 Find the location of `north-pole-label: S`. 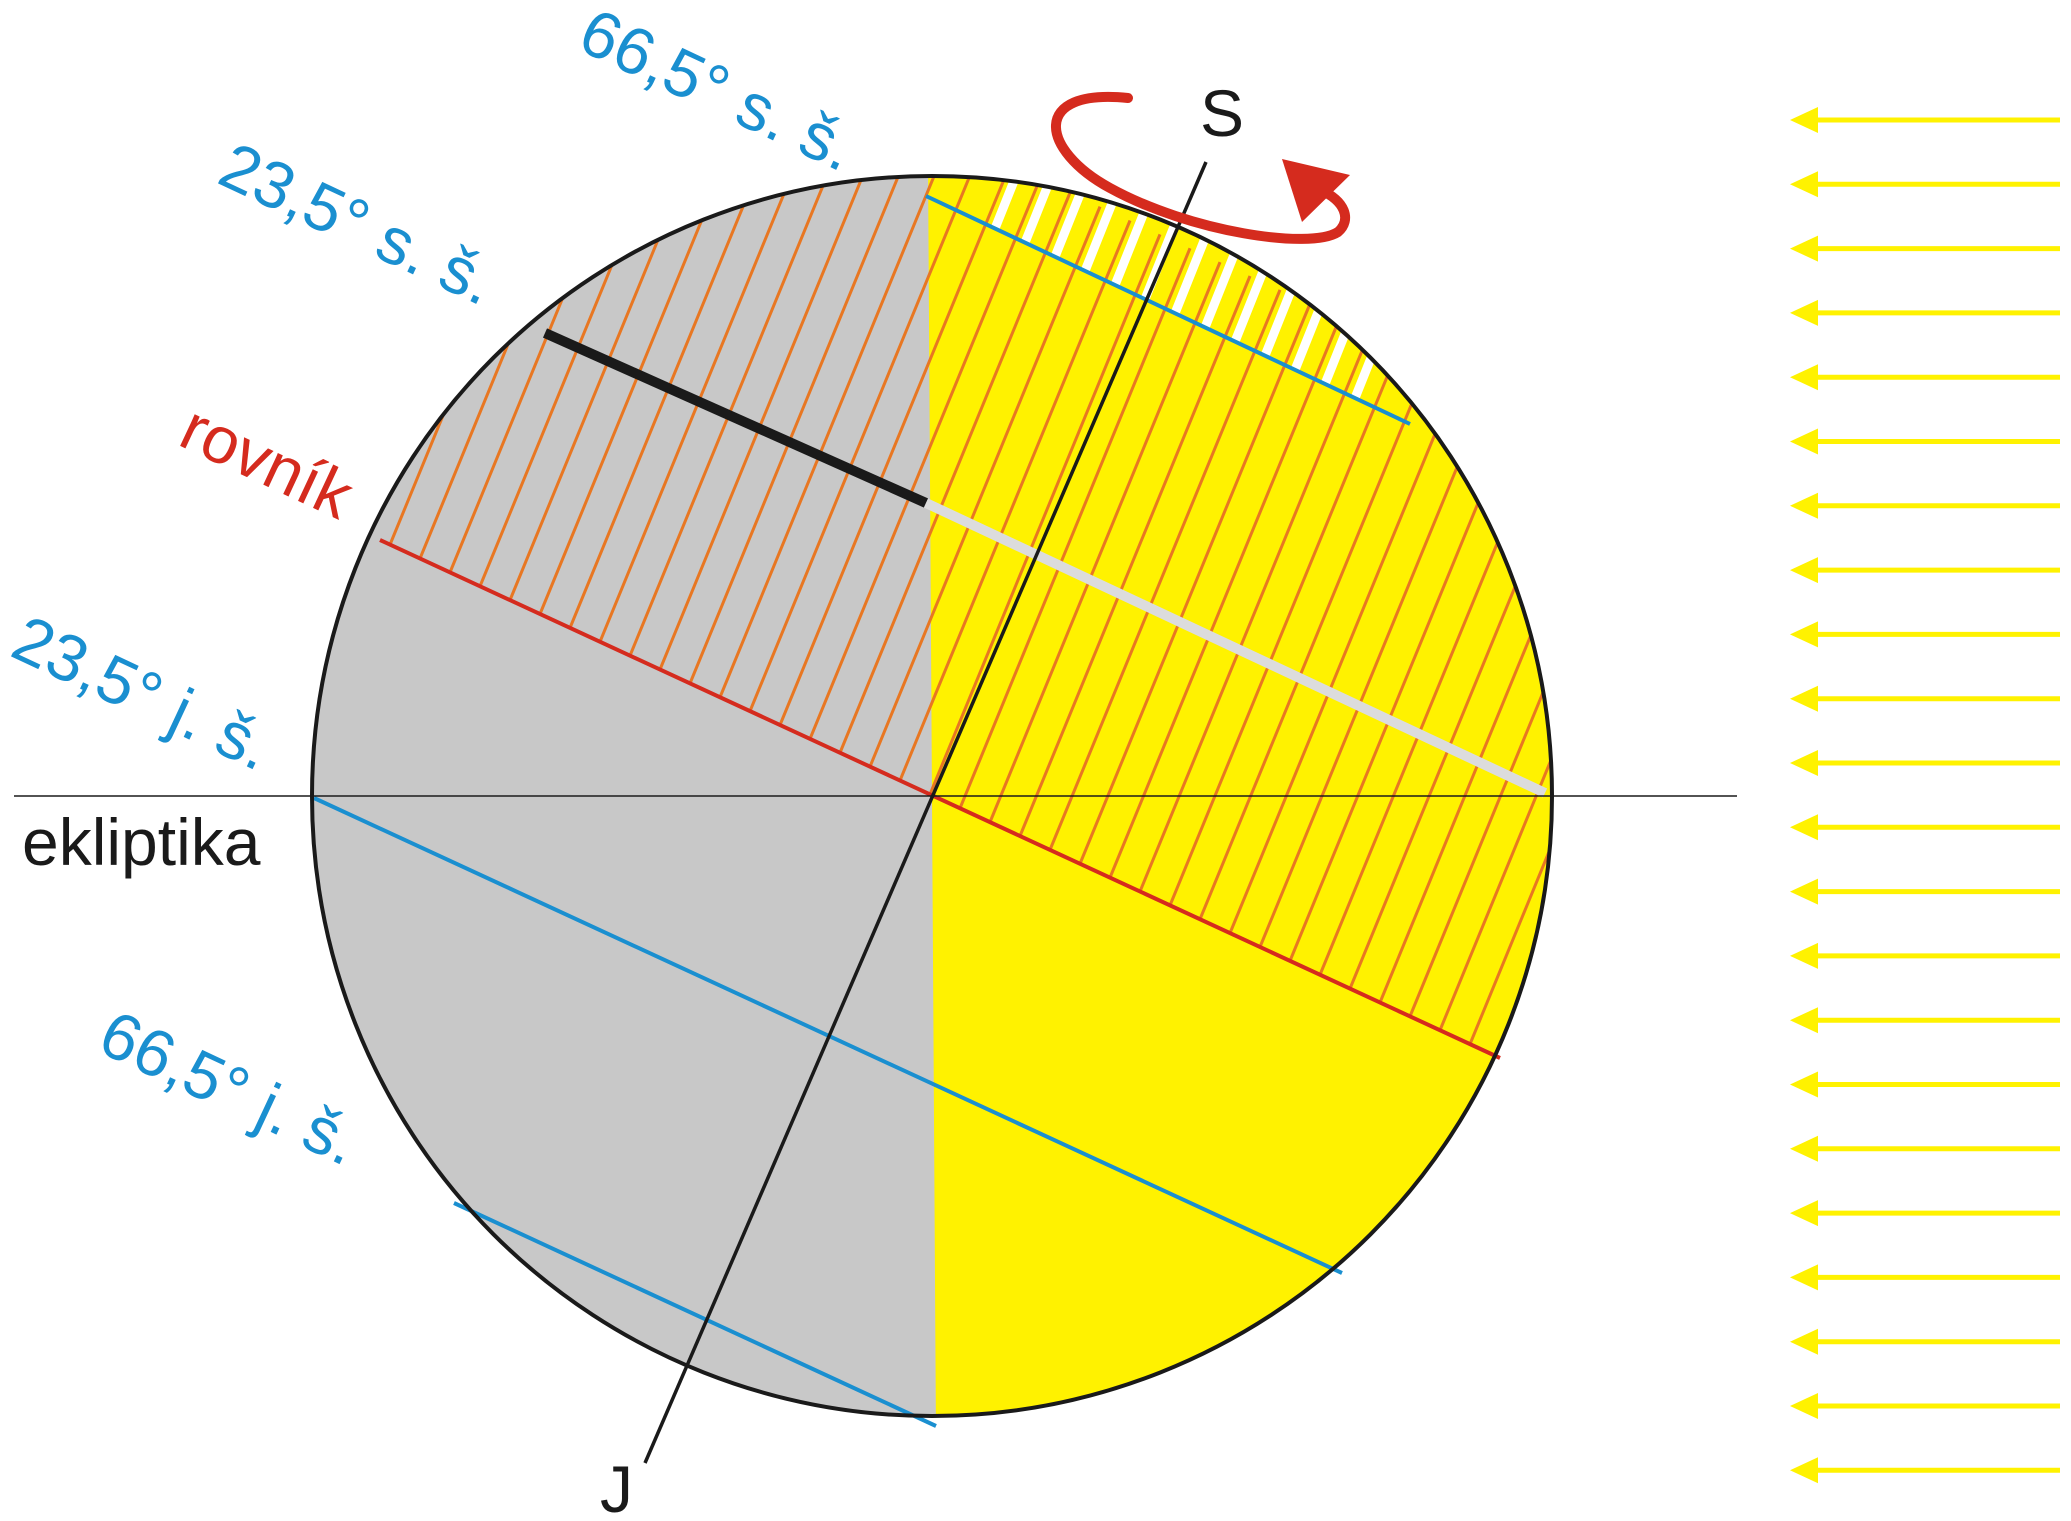

north-pole-label: S is located at coordinates (1222, 113).